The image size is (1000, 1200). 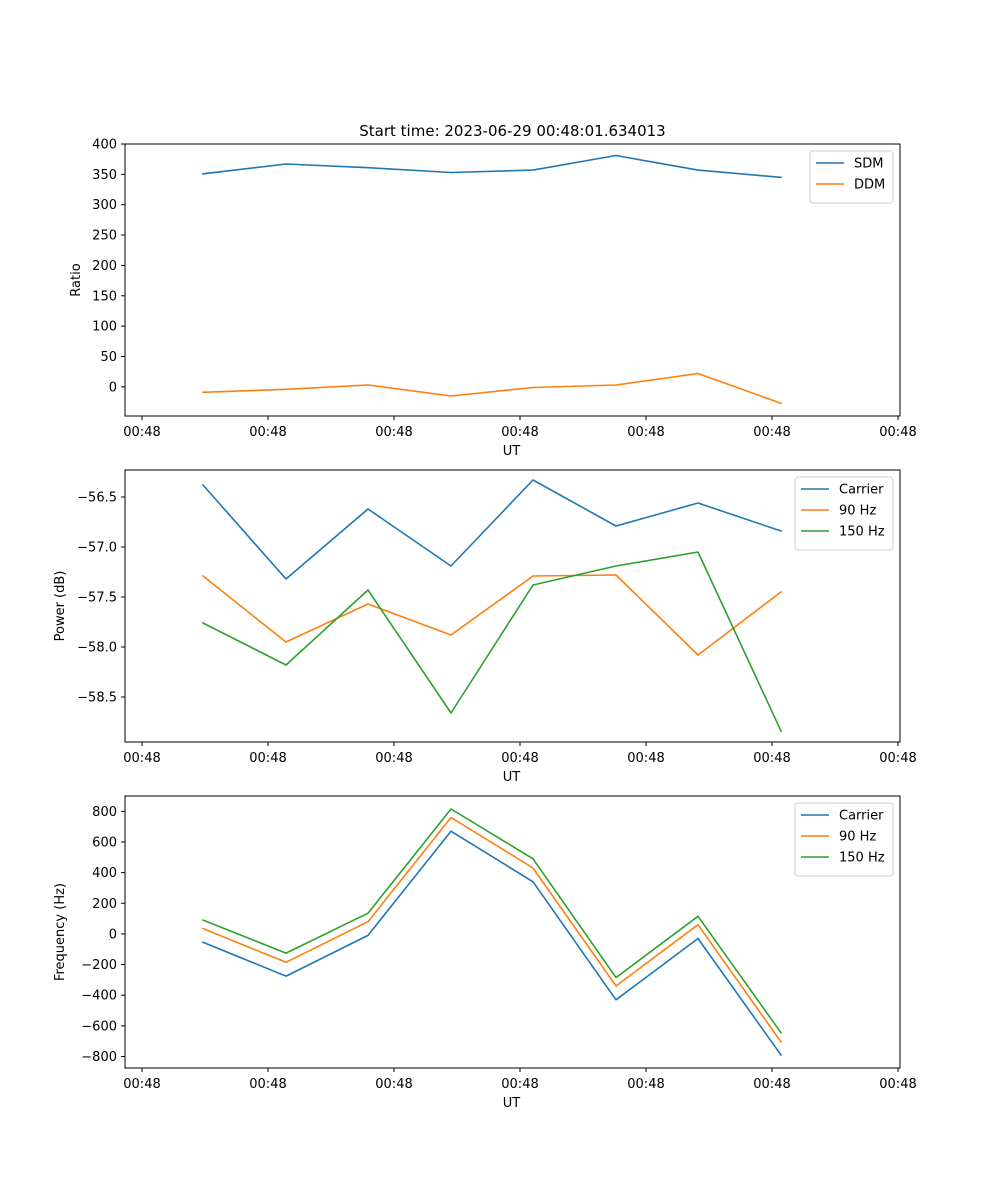 I want to click on y-tick-label: 50, so click(x=108, y=357).